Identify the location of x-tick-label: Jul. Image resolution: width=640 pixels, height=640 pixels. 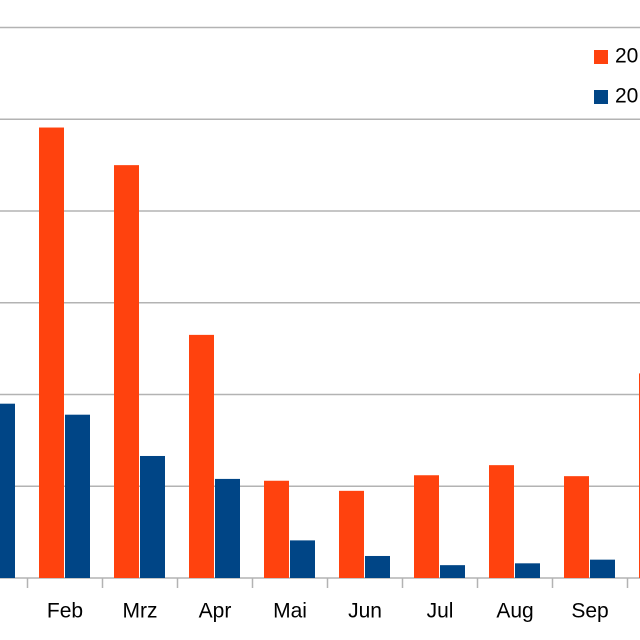
(440, 611).